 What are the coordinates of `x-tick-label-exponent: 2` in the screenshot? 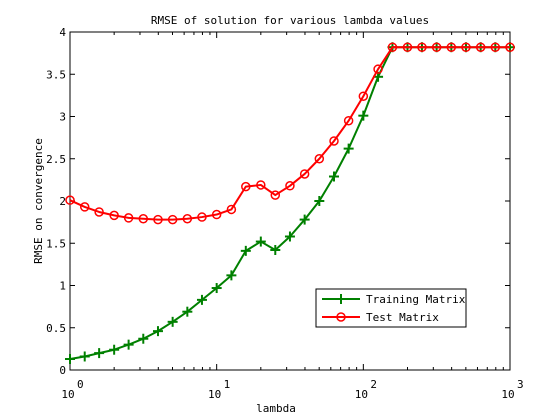 It's located at (373, 384).